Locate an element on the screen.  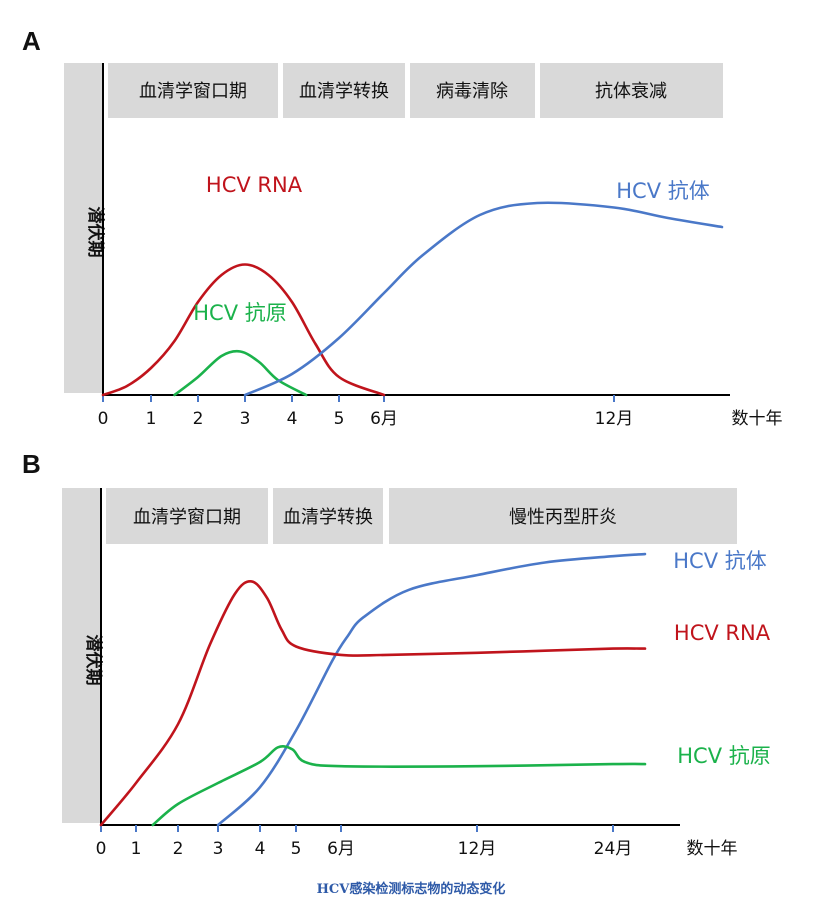
panel-b-latent-label: 潜伏期 is located at coordinates (93, 660).